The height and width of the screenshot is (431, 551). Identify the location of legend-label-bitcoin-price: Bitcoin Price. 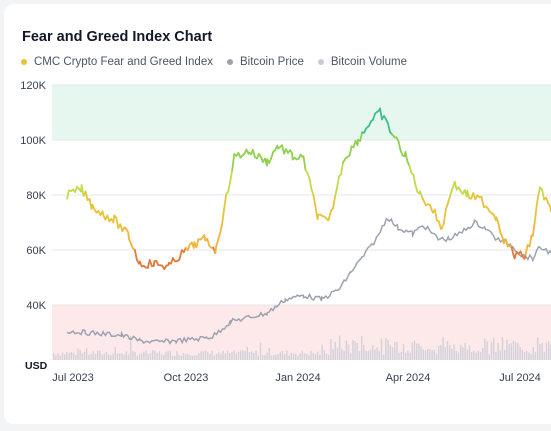
(271, 62).